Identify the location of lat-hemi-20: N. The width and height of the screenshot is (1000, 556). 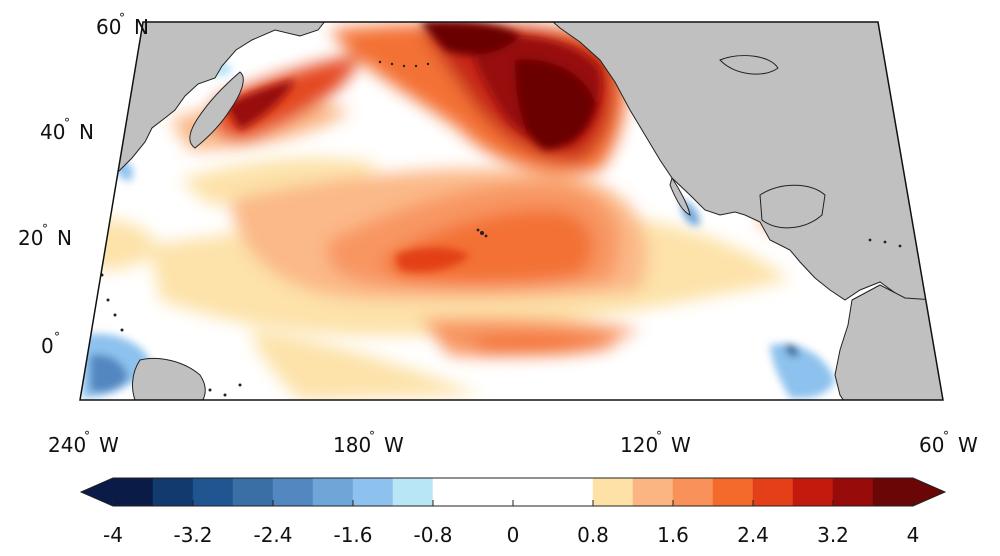
(64, 238).